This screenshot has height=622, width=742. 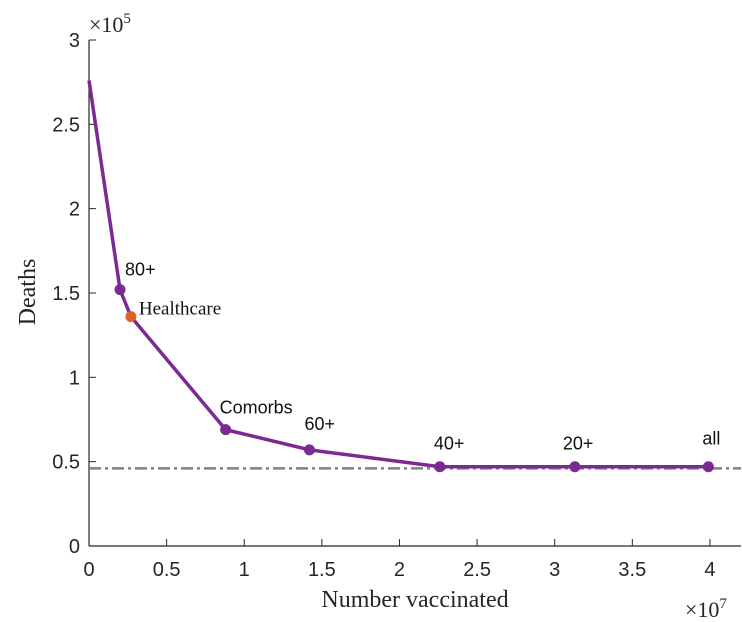 What do you see at coordinates (256, 408) in the screenshot?
I see `data-point-label: Comorbs` at bounding box center [256, 408].